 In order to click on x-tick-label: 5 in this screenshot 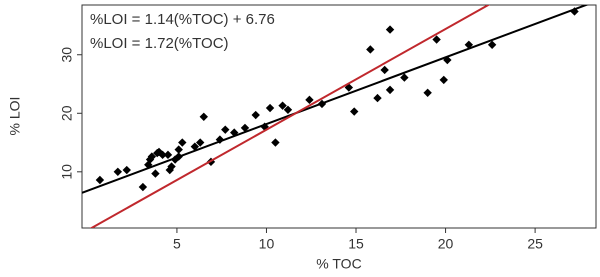, I will do `click(177, 244)`.